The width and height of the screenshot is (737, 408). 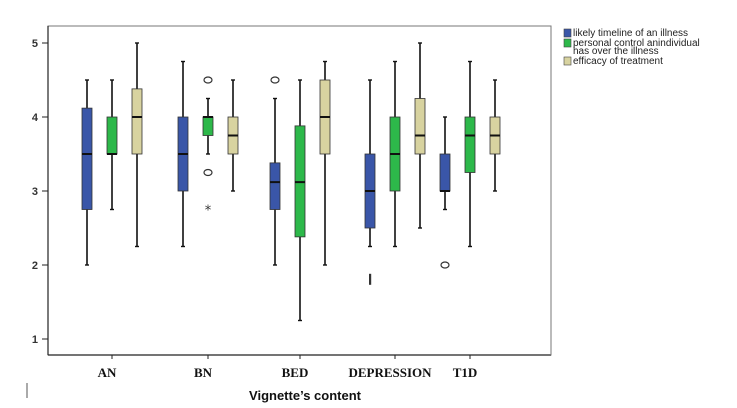 I want to click on x-ticks: AN BN BED DEPRESSION T1D, so click(x=288, y=367).